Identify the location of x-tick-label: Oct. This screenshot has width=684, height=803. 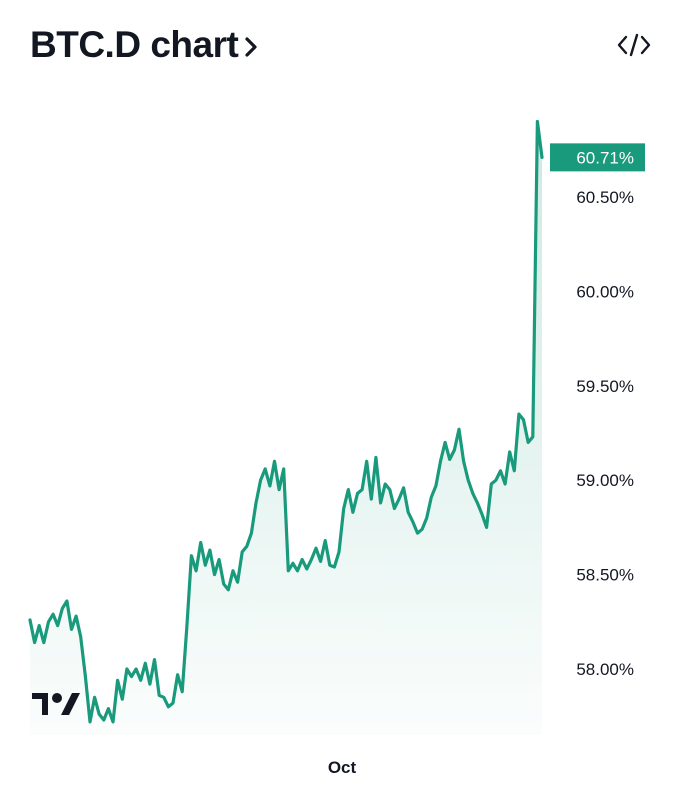
(342, 767).